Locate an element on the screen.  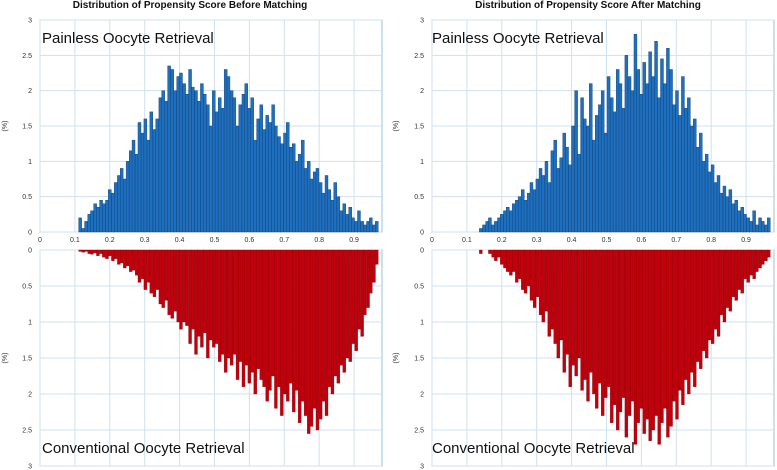
y-tick-label: 3 is located at coordinates (30, 467).